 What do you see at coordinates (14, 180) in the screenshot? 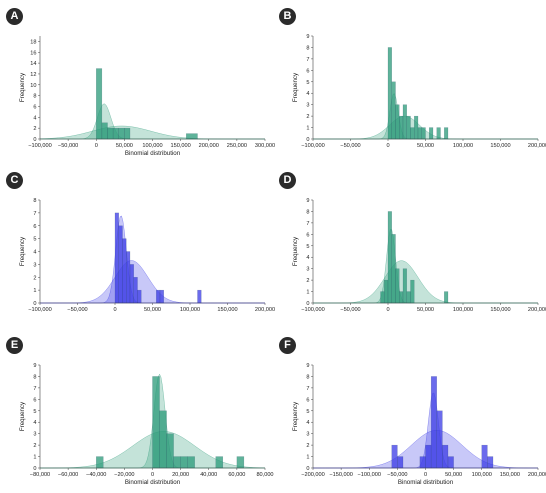
I see `panel-label: C` at bounding box center [14, 180].